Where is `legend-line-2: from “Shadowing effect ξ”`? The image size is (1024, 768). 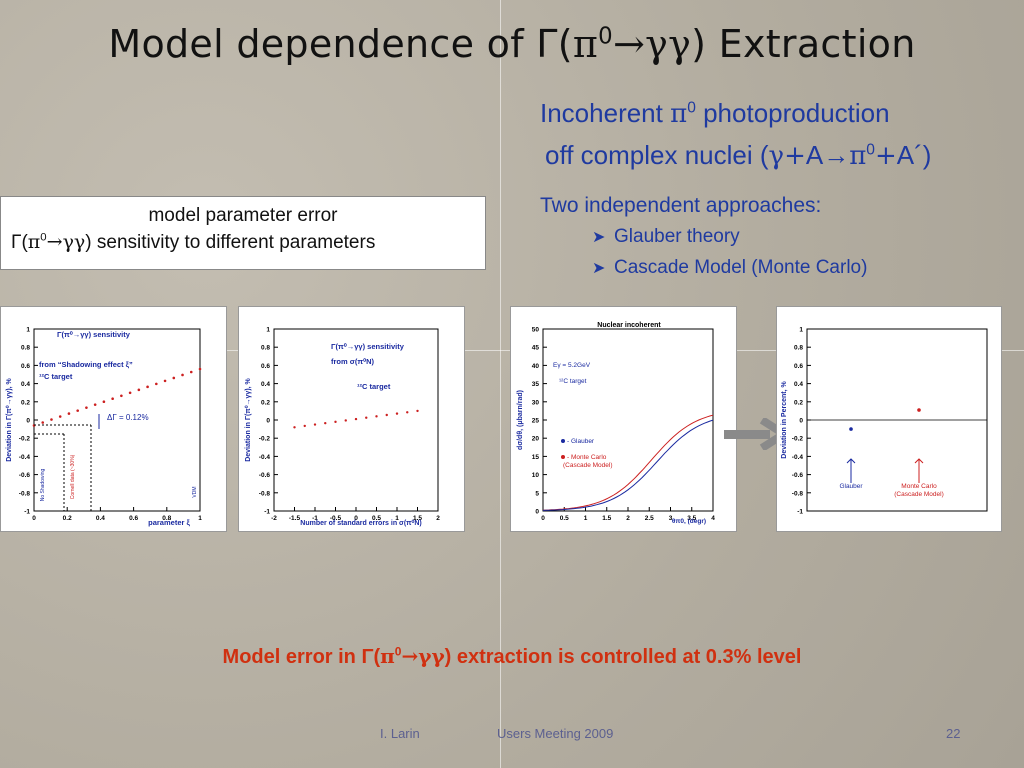
legend-line-2: from “Shadowing effect ξ” is located at coordinates (86, 364).